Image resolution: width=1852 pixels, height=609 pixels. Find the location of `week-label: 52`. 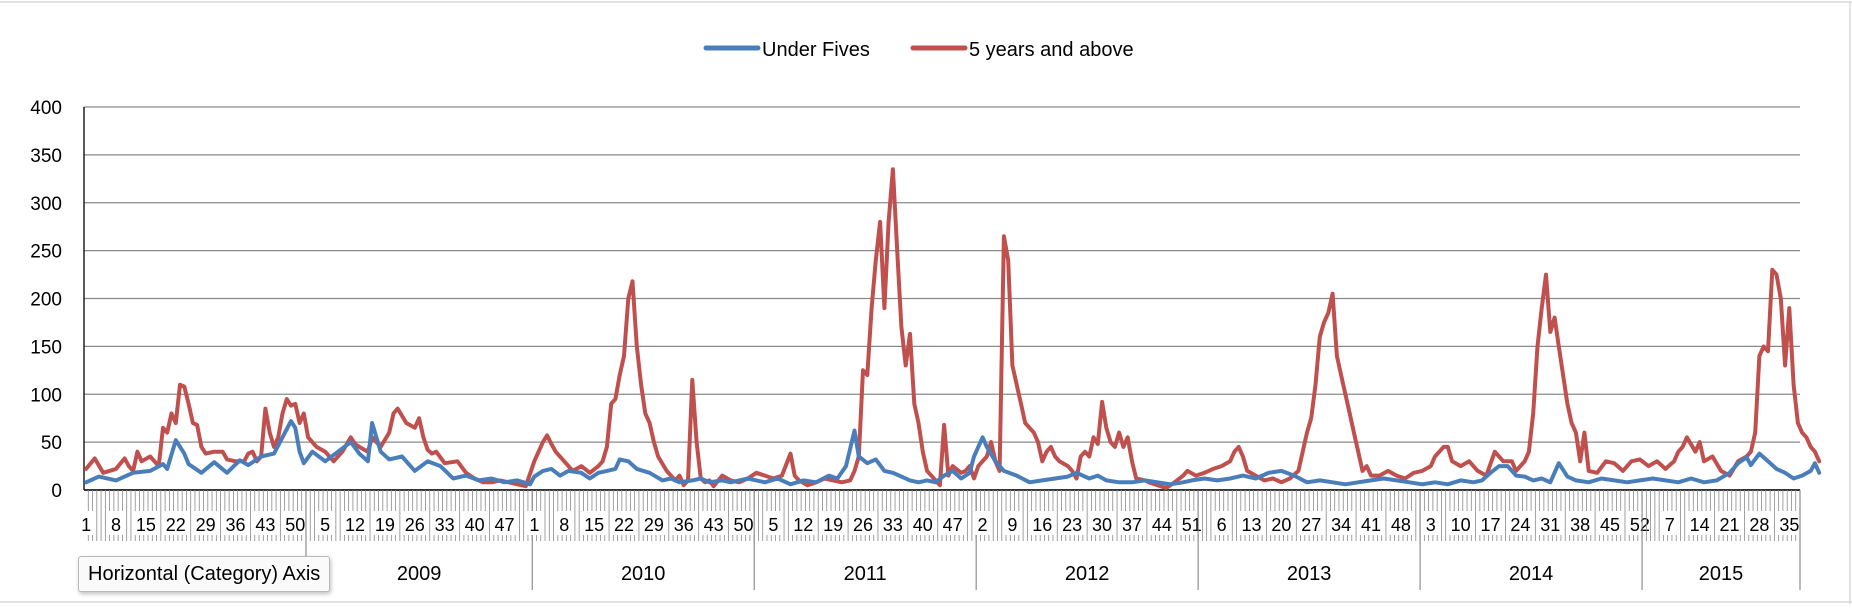

week-label: 52 is located at coordinates (1640, 525).